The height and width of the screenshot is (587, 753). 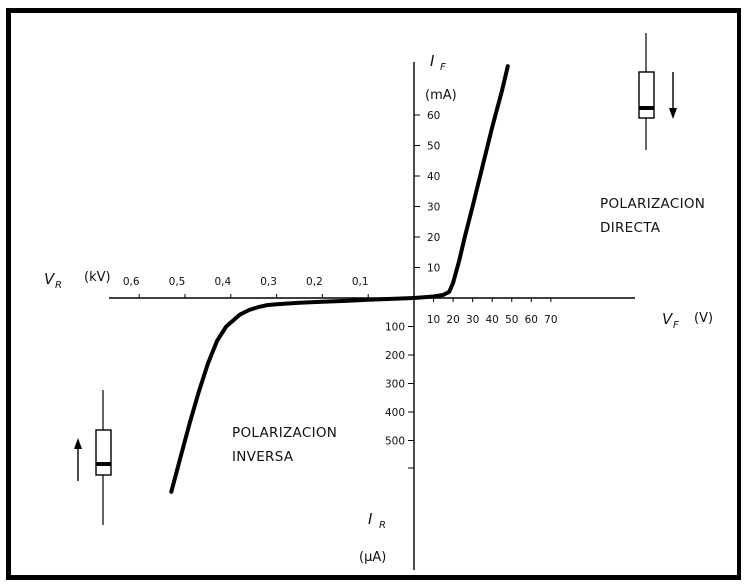 What do you see at coordinates (472, 320) in the screenshot?
I see `vf-tick-label: 30` at bounding box center [472, 320].